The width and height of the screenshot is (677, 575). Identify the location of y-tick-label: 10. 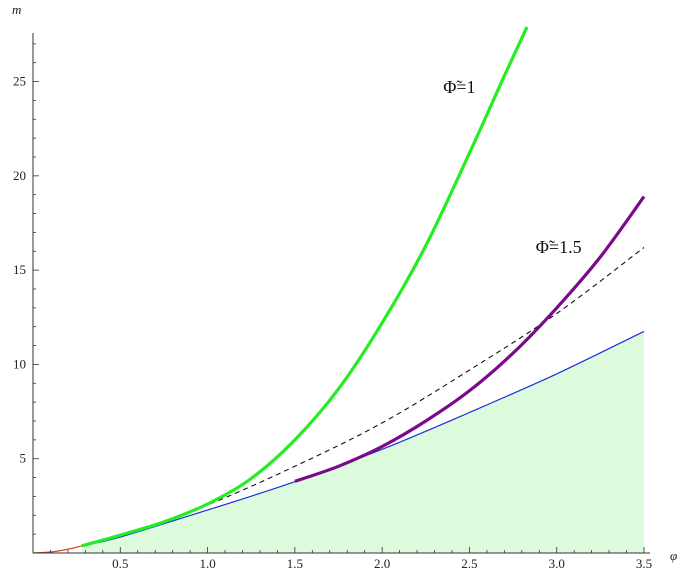
(19, 363).